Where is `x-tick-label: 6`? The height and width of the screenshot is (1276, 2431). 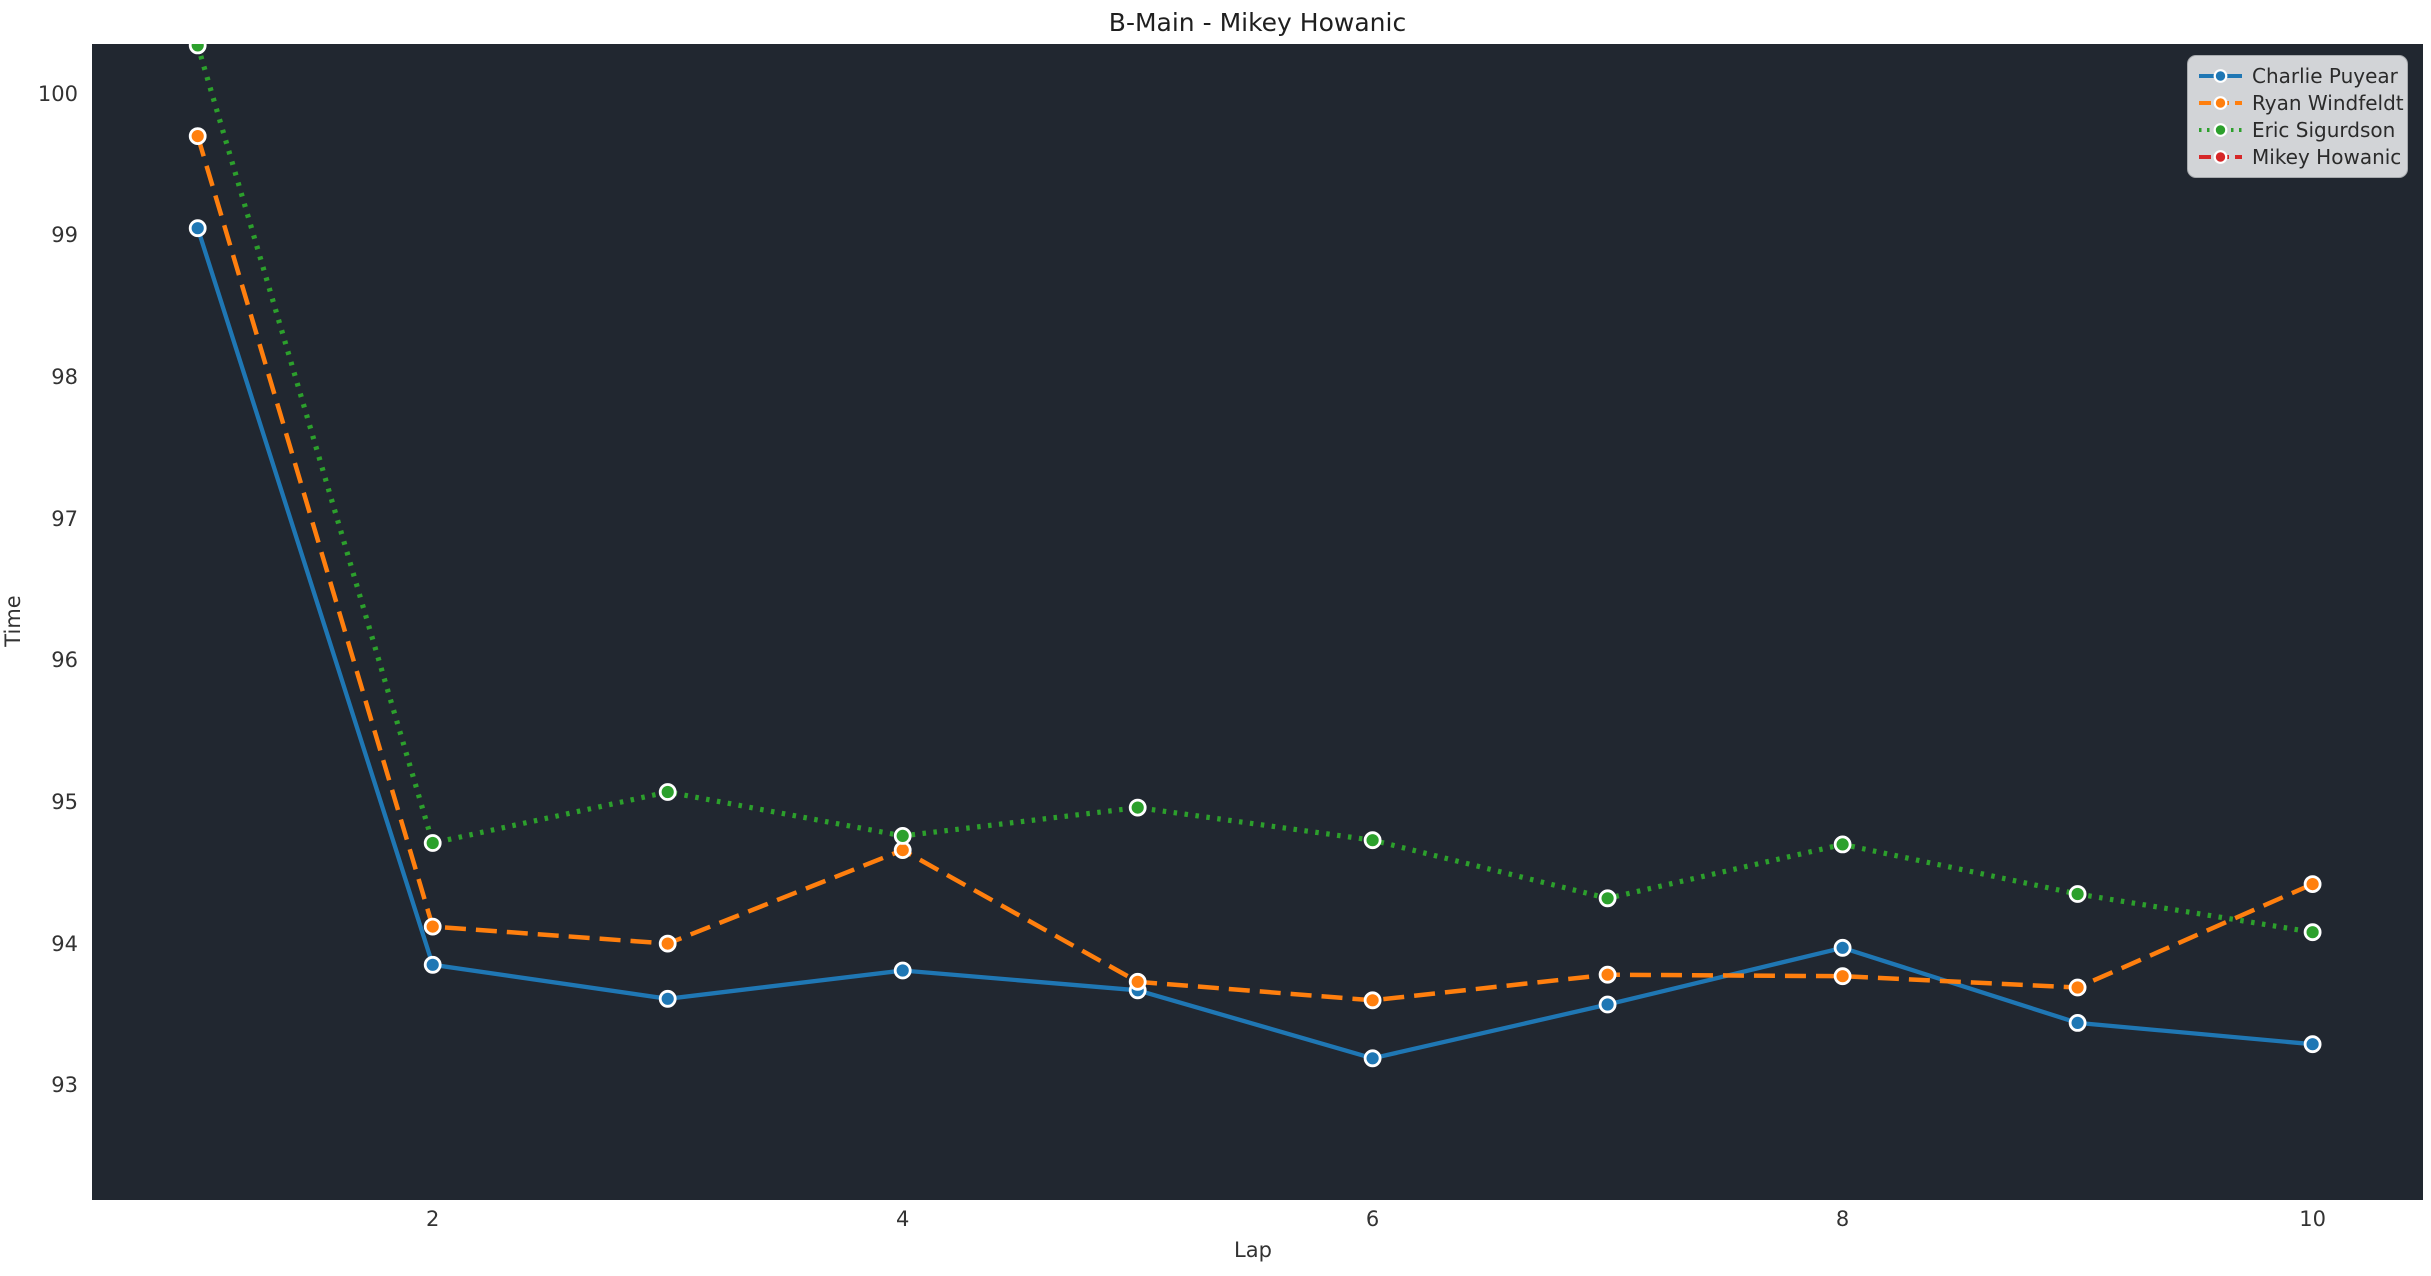 x-tick-label: 6 is located at coordinates (1372, 1219).